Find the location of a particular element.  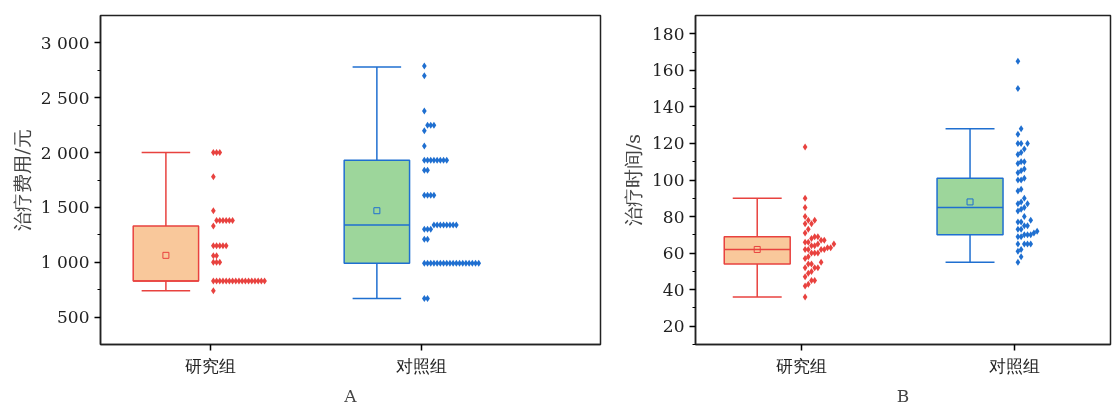

y-tick-label: 20 is located at coordinates (673, 326).